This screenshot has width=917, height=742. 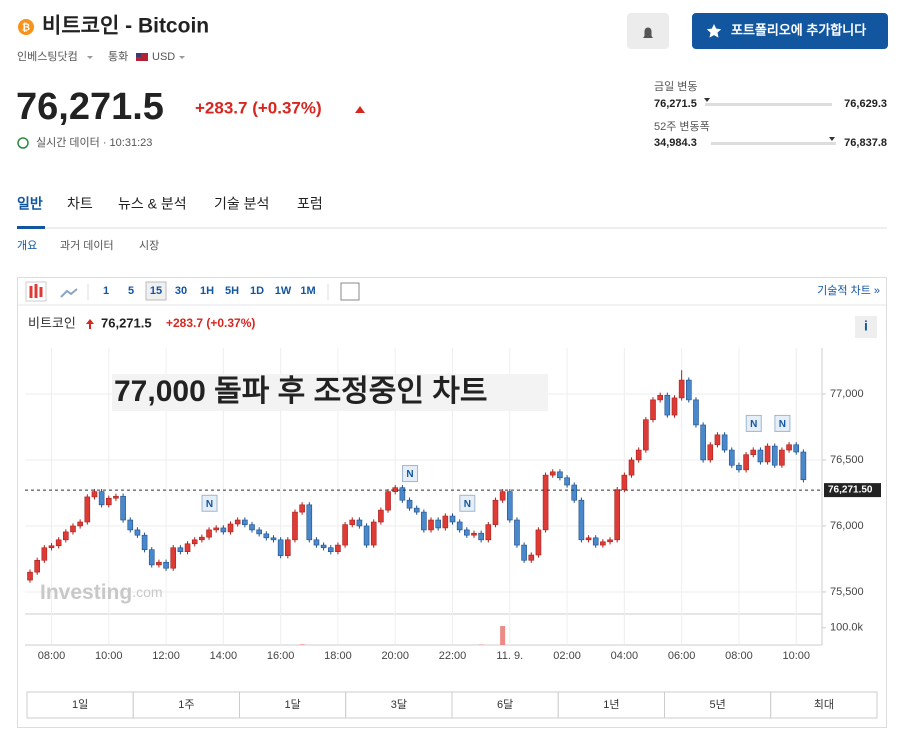 I want to click on tab: 포럼, so click(x=310, y=204).